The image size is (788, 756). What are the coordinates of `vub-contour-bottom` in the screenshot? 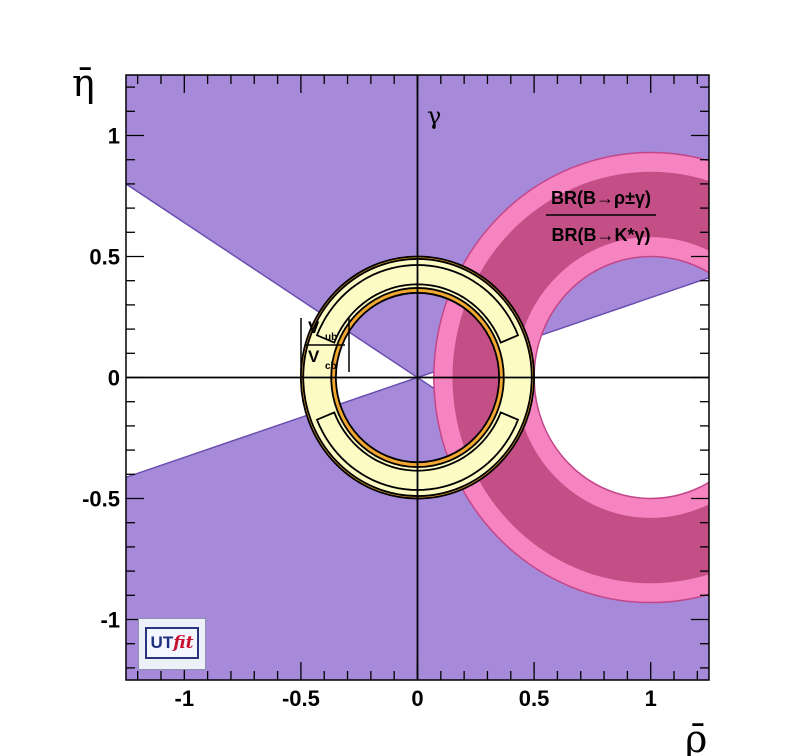 It's located at (417, 451).